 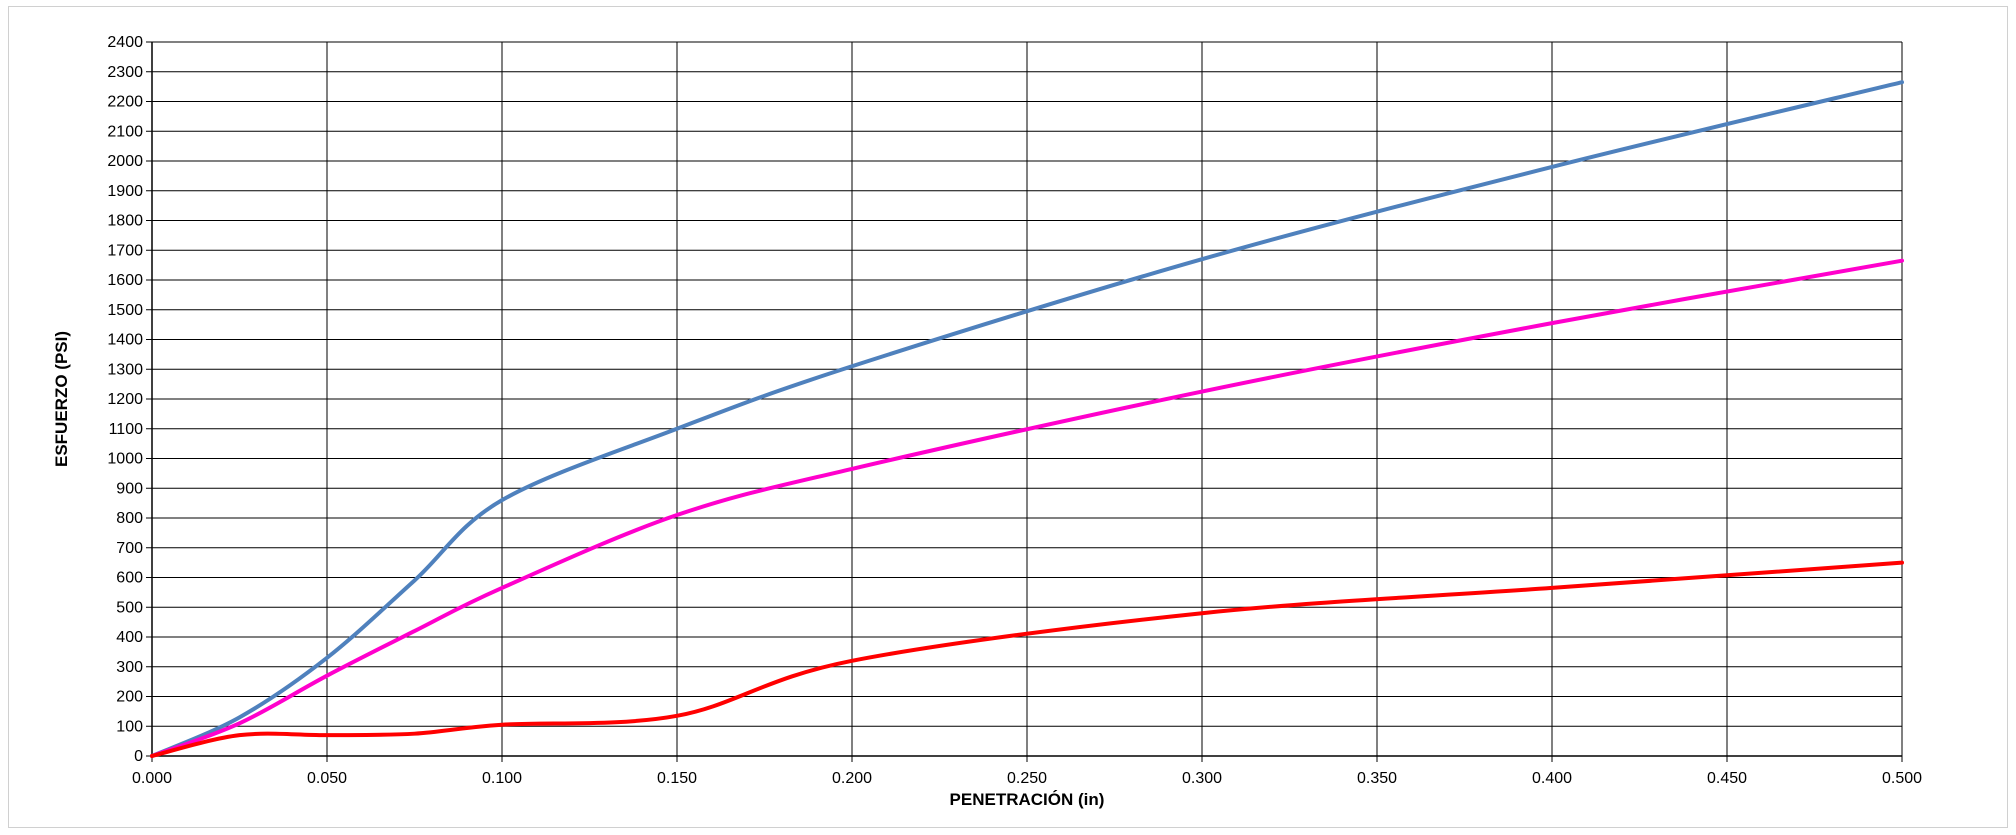 What do you see at coordinates (129, 548) in the screenshot?
I see `y-tick-label: 700` at bounding box center [129, 548].